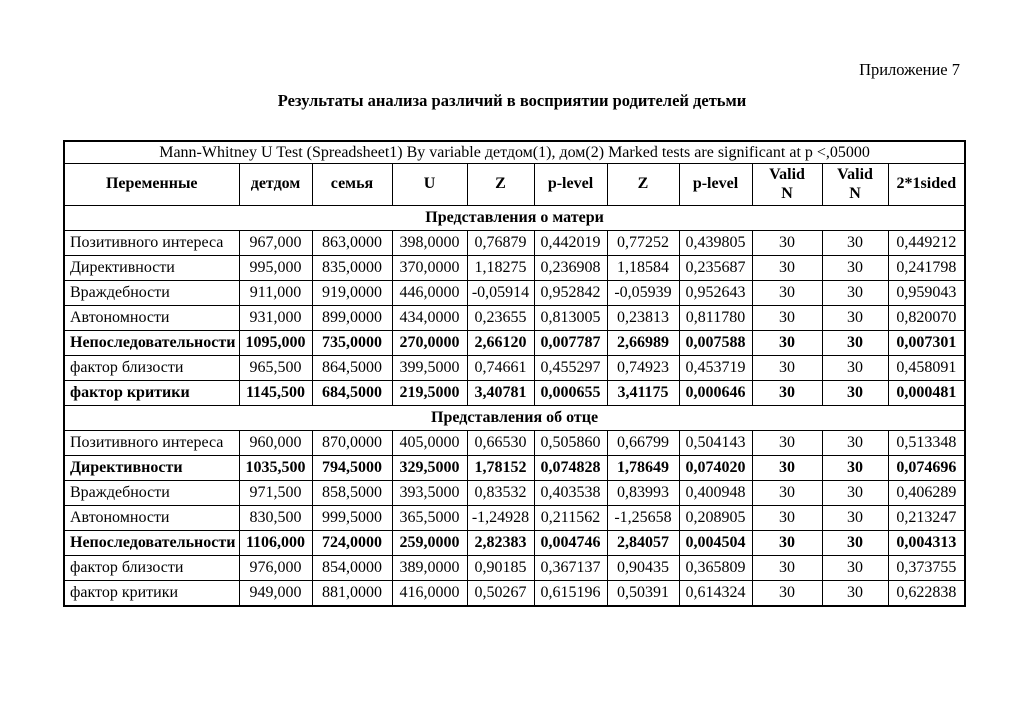  I want to click on value-cell: 0,77252, so click(643, 243).